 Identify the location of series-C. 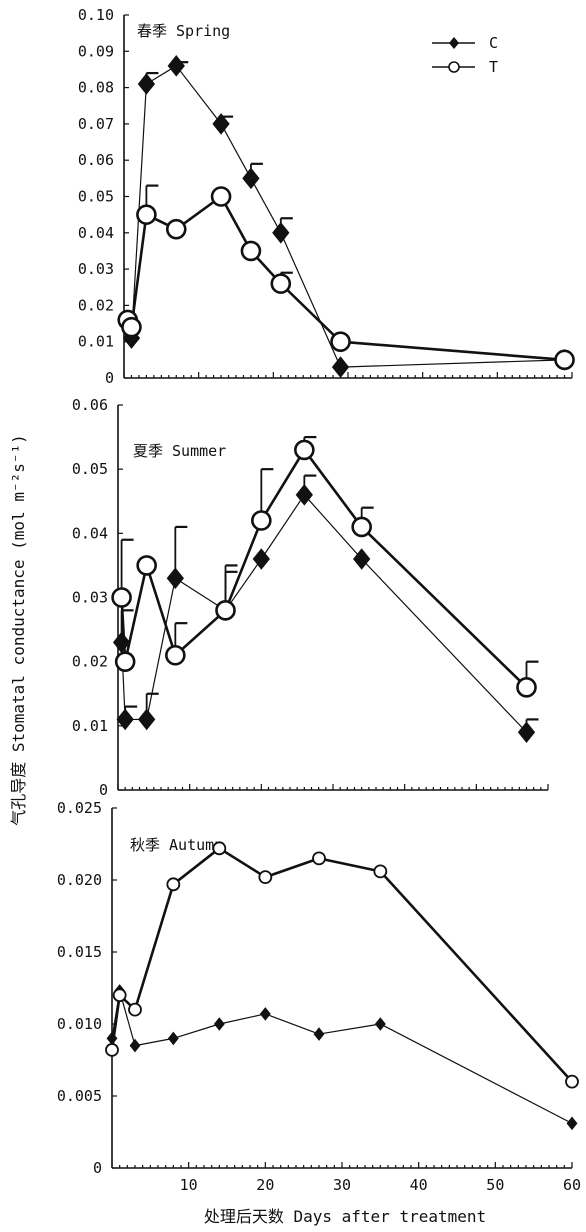
(342, 1057).